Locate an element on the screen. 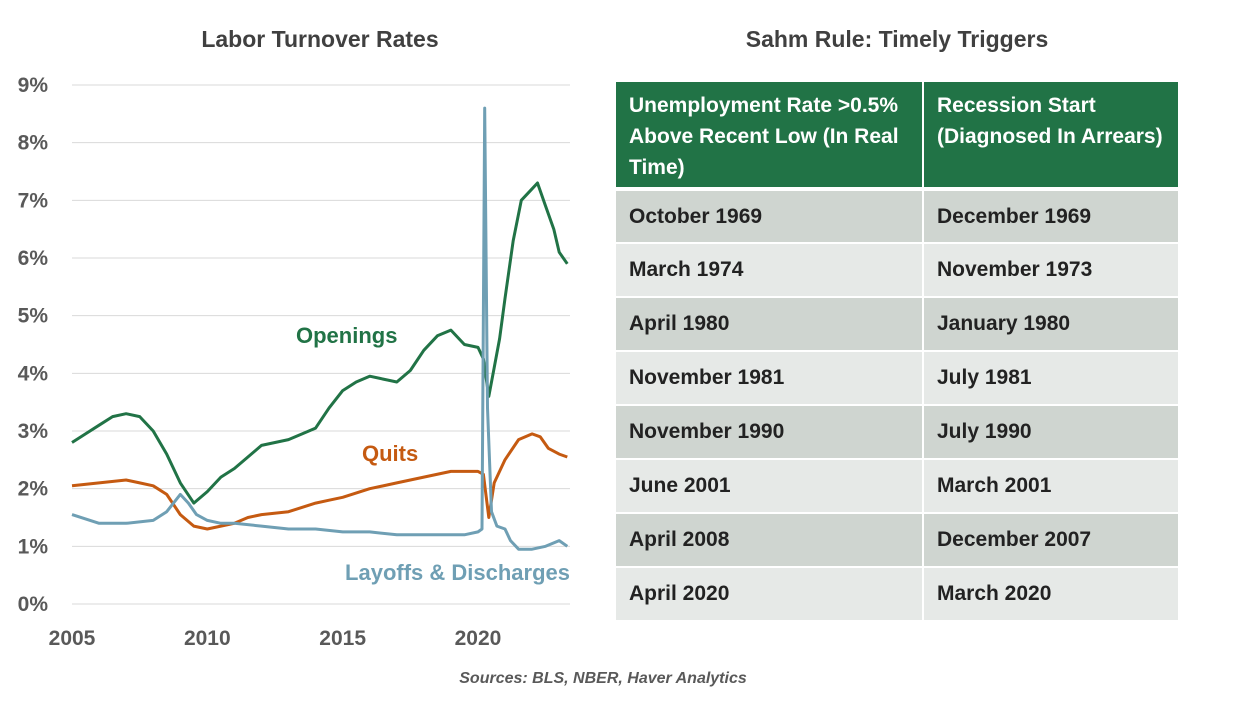  table-row: October 1969 December 1969 is located at coordinates (897, 216).